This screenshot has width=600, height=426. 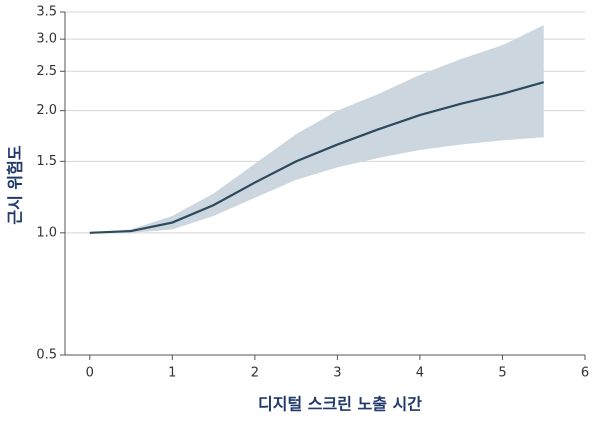 I want to click on x-tick-label: 5, so click(x=502, y=373).